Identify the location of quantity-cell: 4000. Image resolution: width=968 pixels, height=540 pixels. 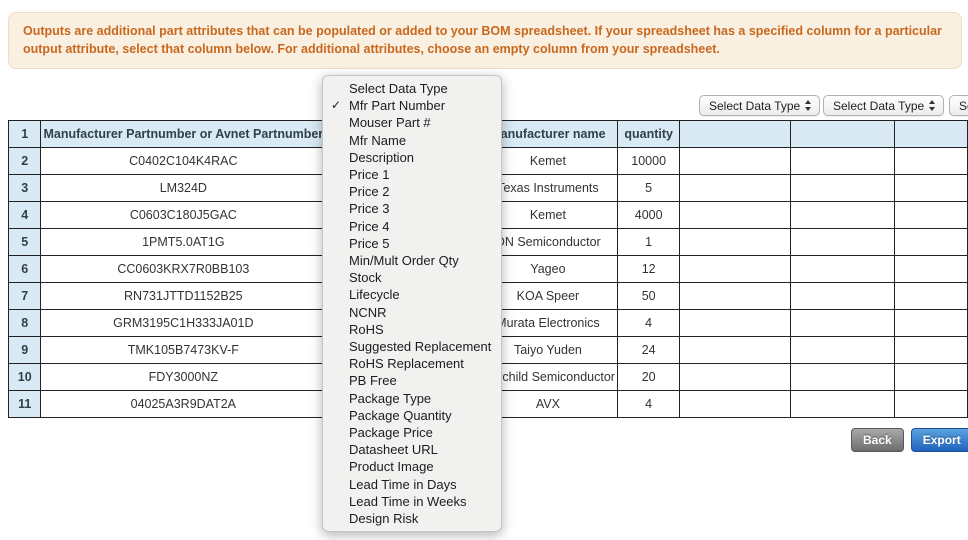
(648, 215).